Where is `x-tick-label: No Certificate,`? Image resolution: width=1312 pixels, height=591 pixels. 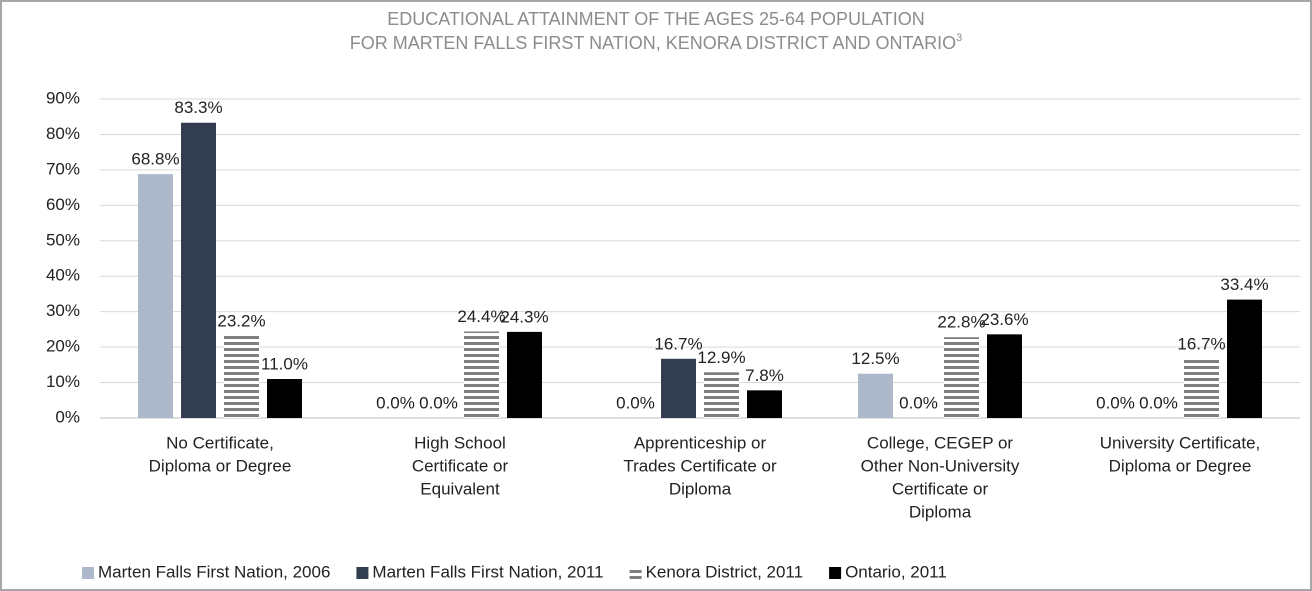 x-tick-label: No Certificate, is located at coordinates (220, 442).